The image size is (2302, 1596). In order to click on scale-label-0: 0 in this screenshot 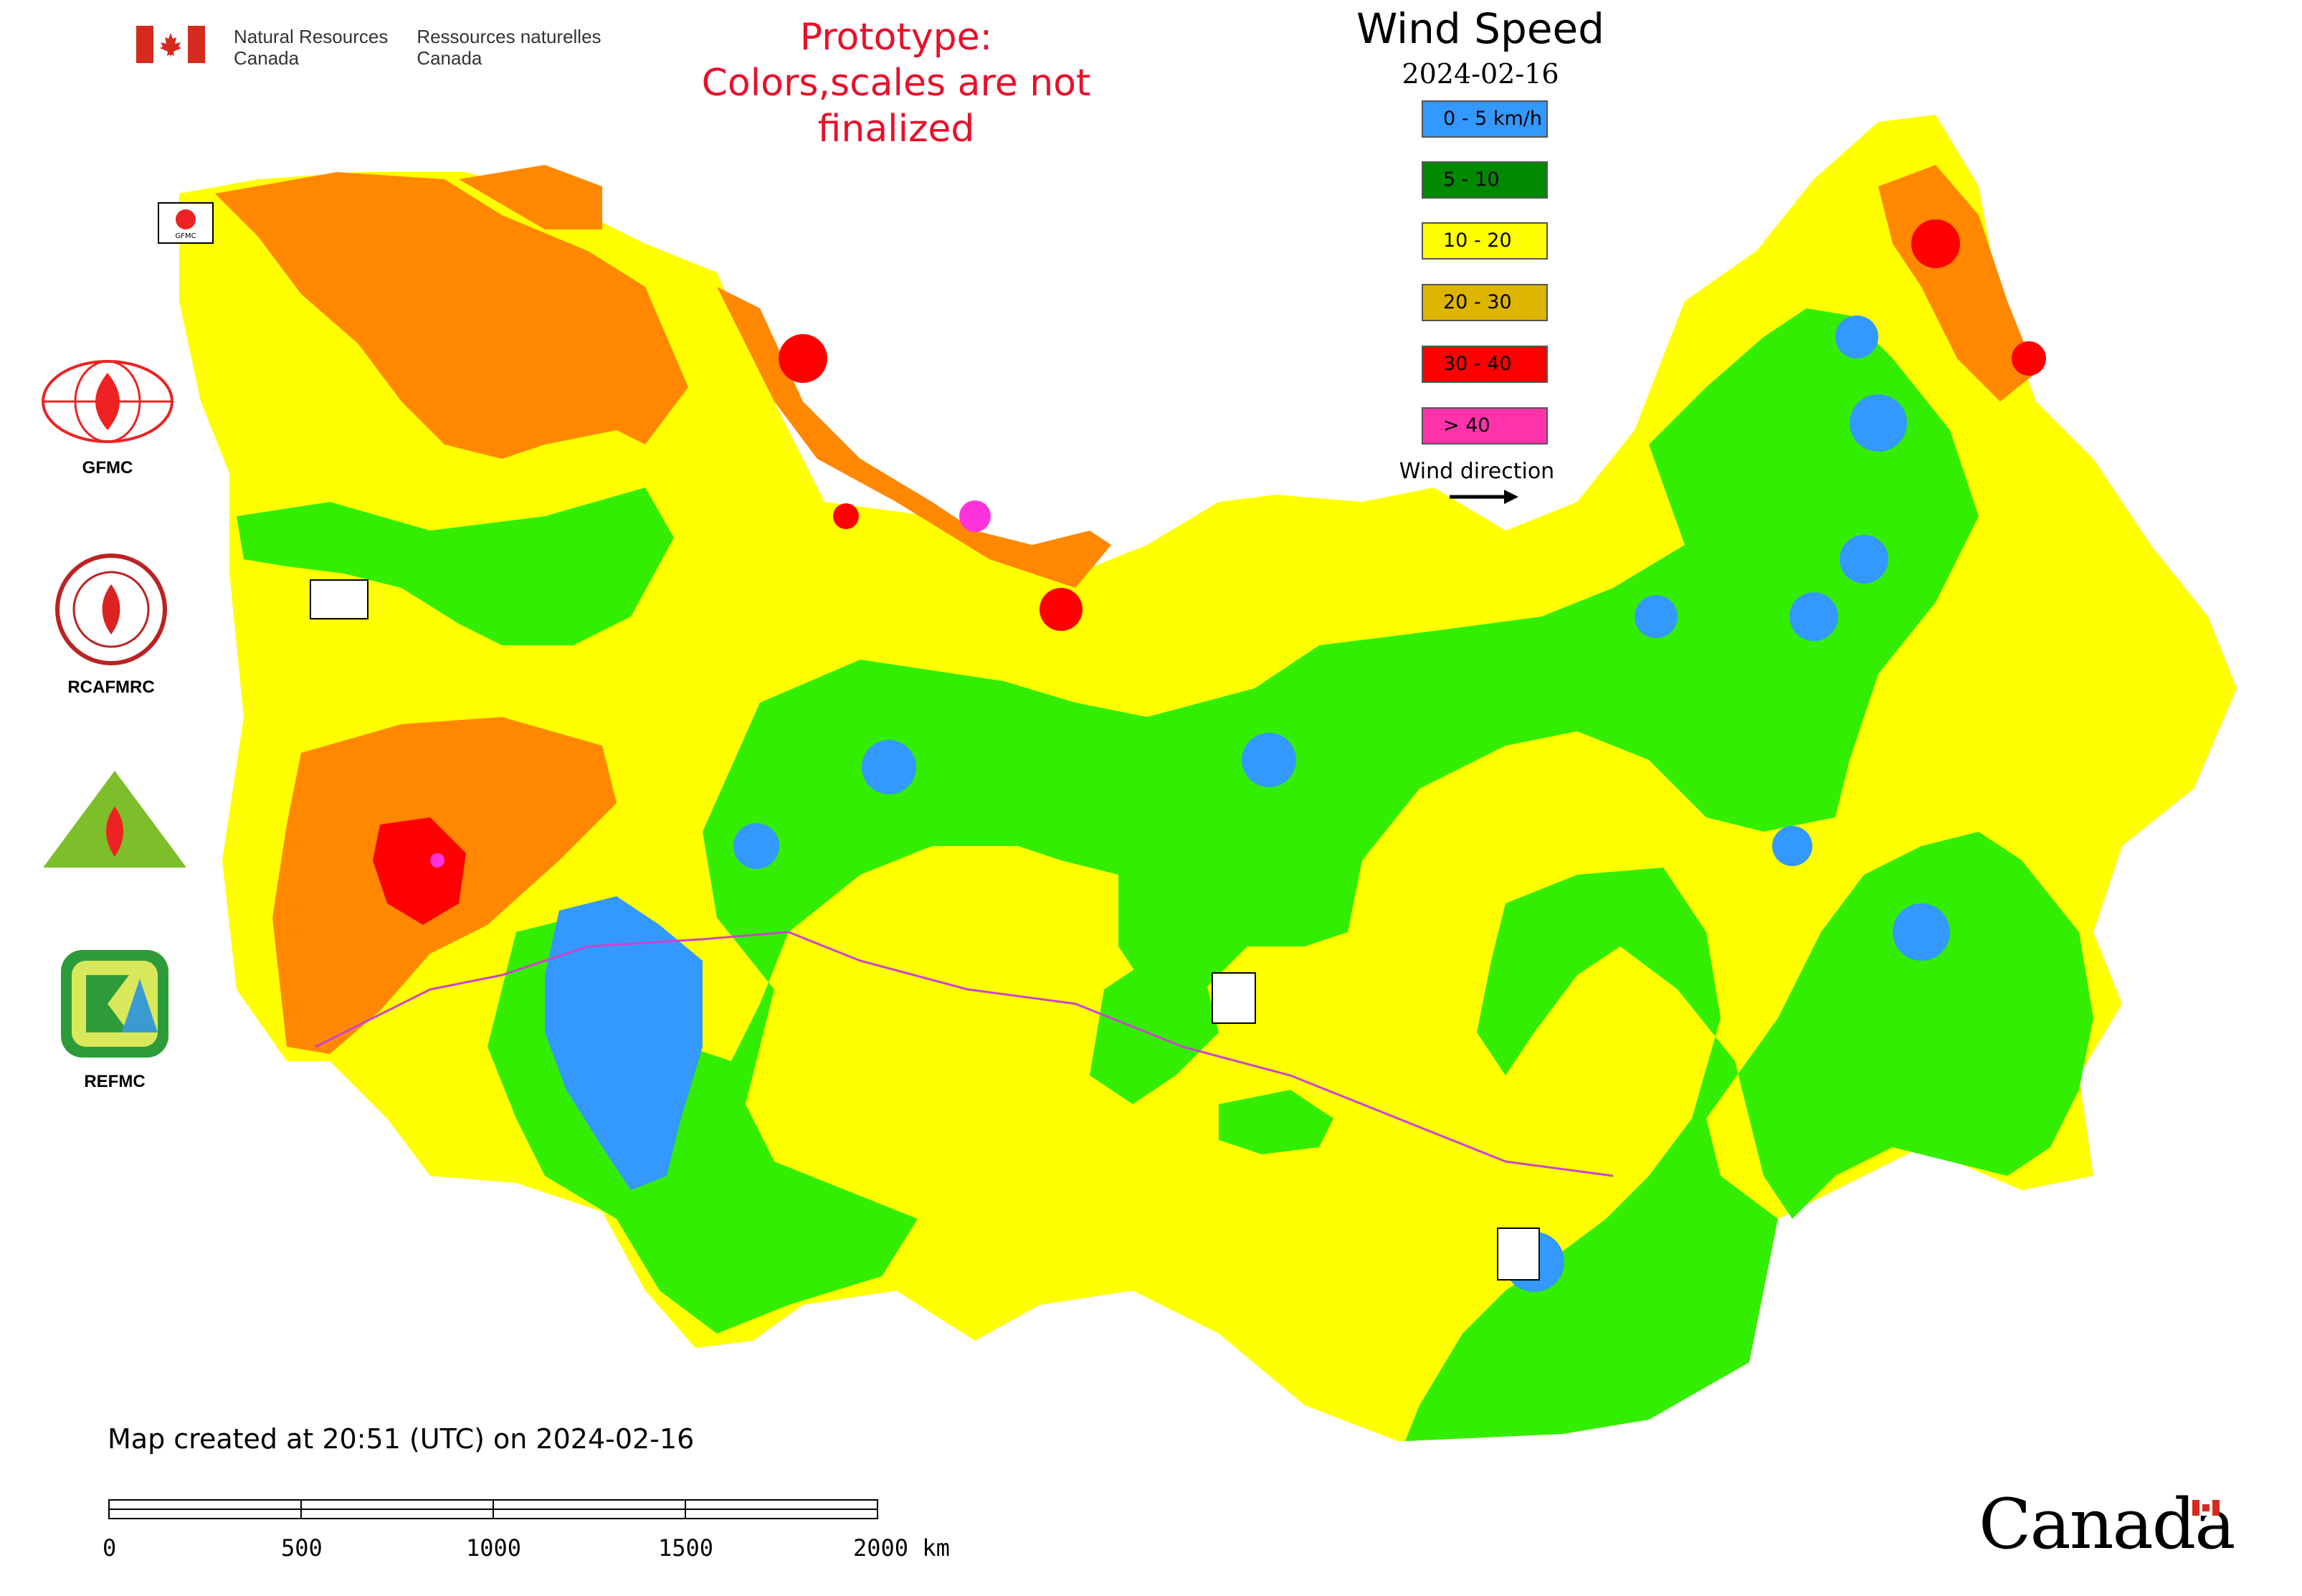, I will do `click(110, 1548)`.